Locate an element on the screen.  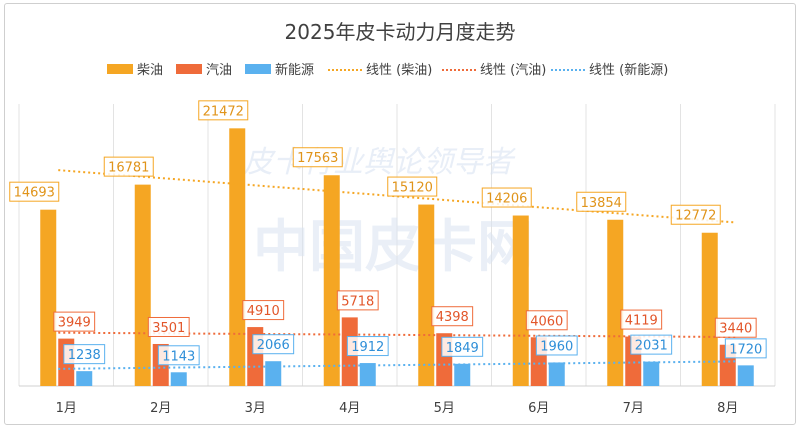
watermark-sub-text: 皮卡行业舆论领导者 is located at coordinates (379, 162).